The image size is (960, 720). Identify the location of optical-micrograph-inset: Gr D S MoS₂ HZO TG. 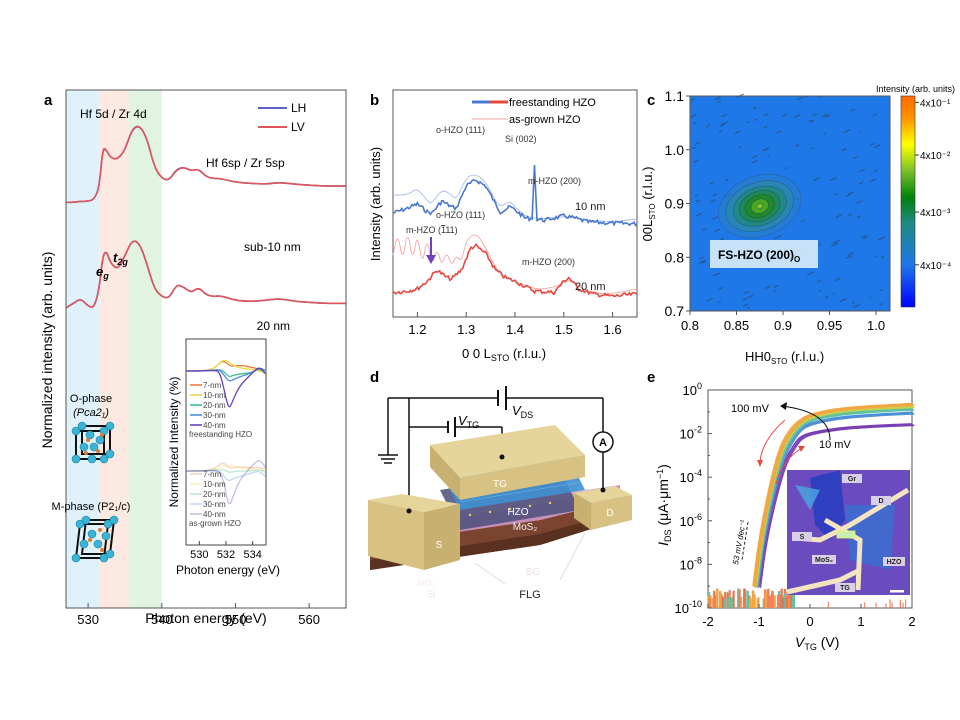
(848, 532).